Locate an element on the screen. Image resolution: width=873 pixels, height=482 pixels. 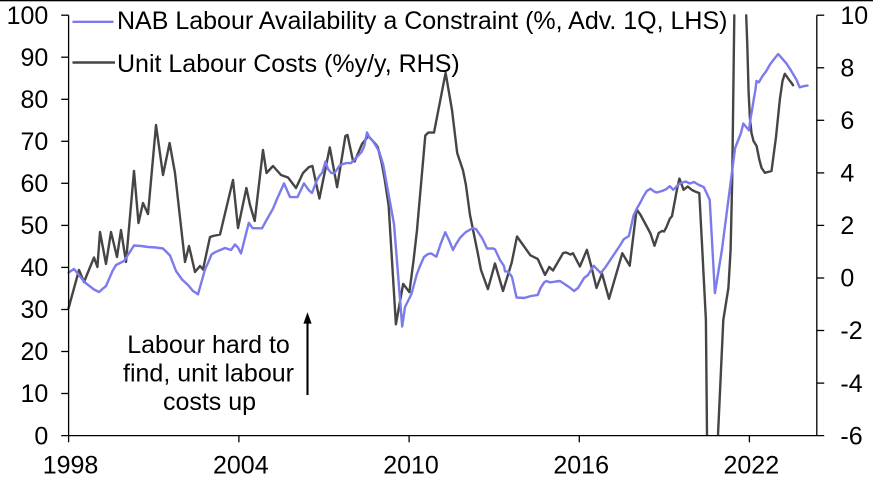
svg-text: 30 is located at coordinates (34, 310).